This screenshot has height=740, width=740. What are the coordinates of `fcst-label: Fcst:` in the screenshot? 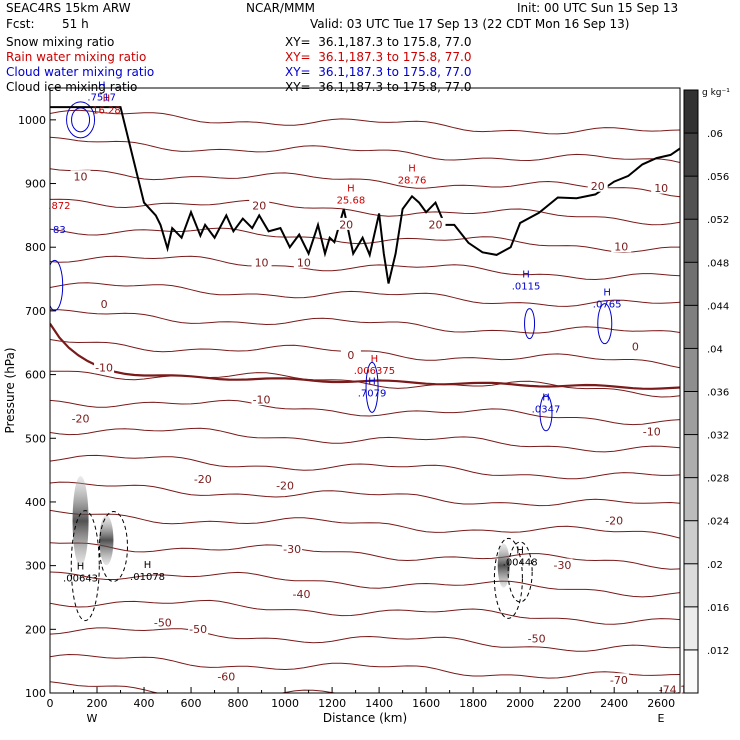 It's located at (20, 24).